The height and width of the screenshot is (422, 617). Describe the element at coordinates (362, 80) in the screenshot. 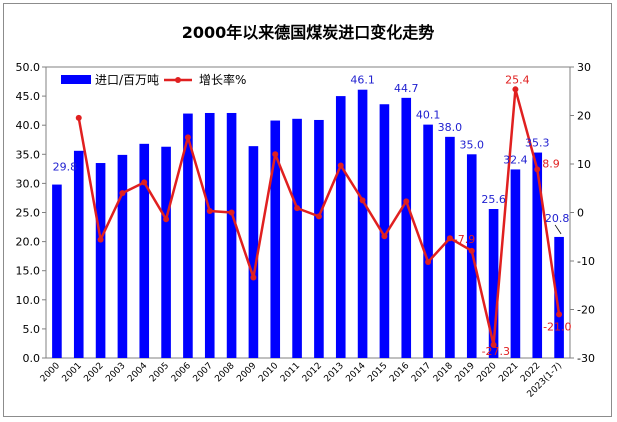

I see `bar-data-label: 46.1` at that location.